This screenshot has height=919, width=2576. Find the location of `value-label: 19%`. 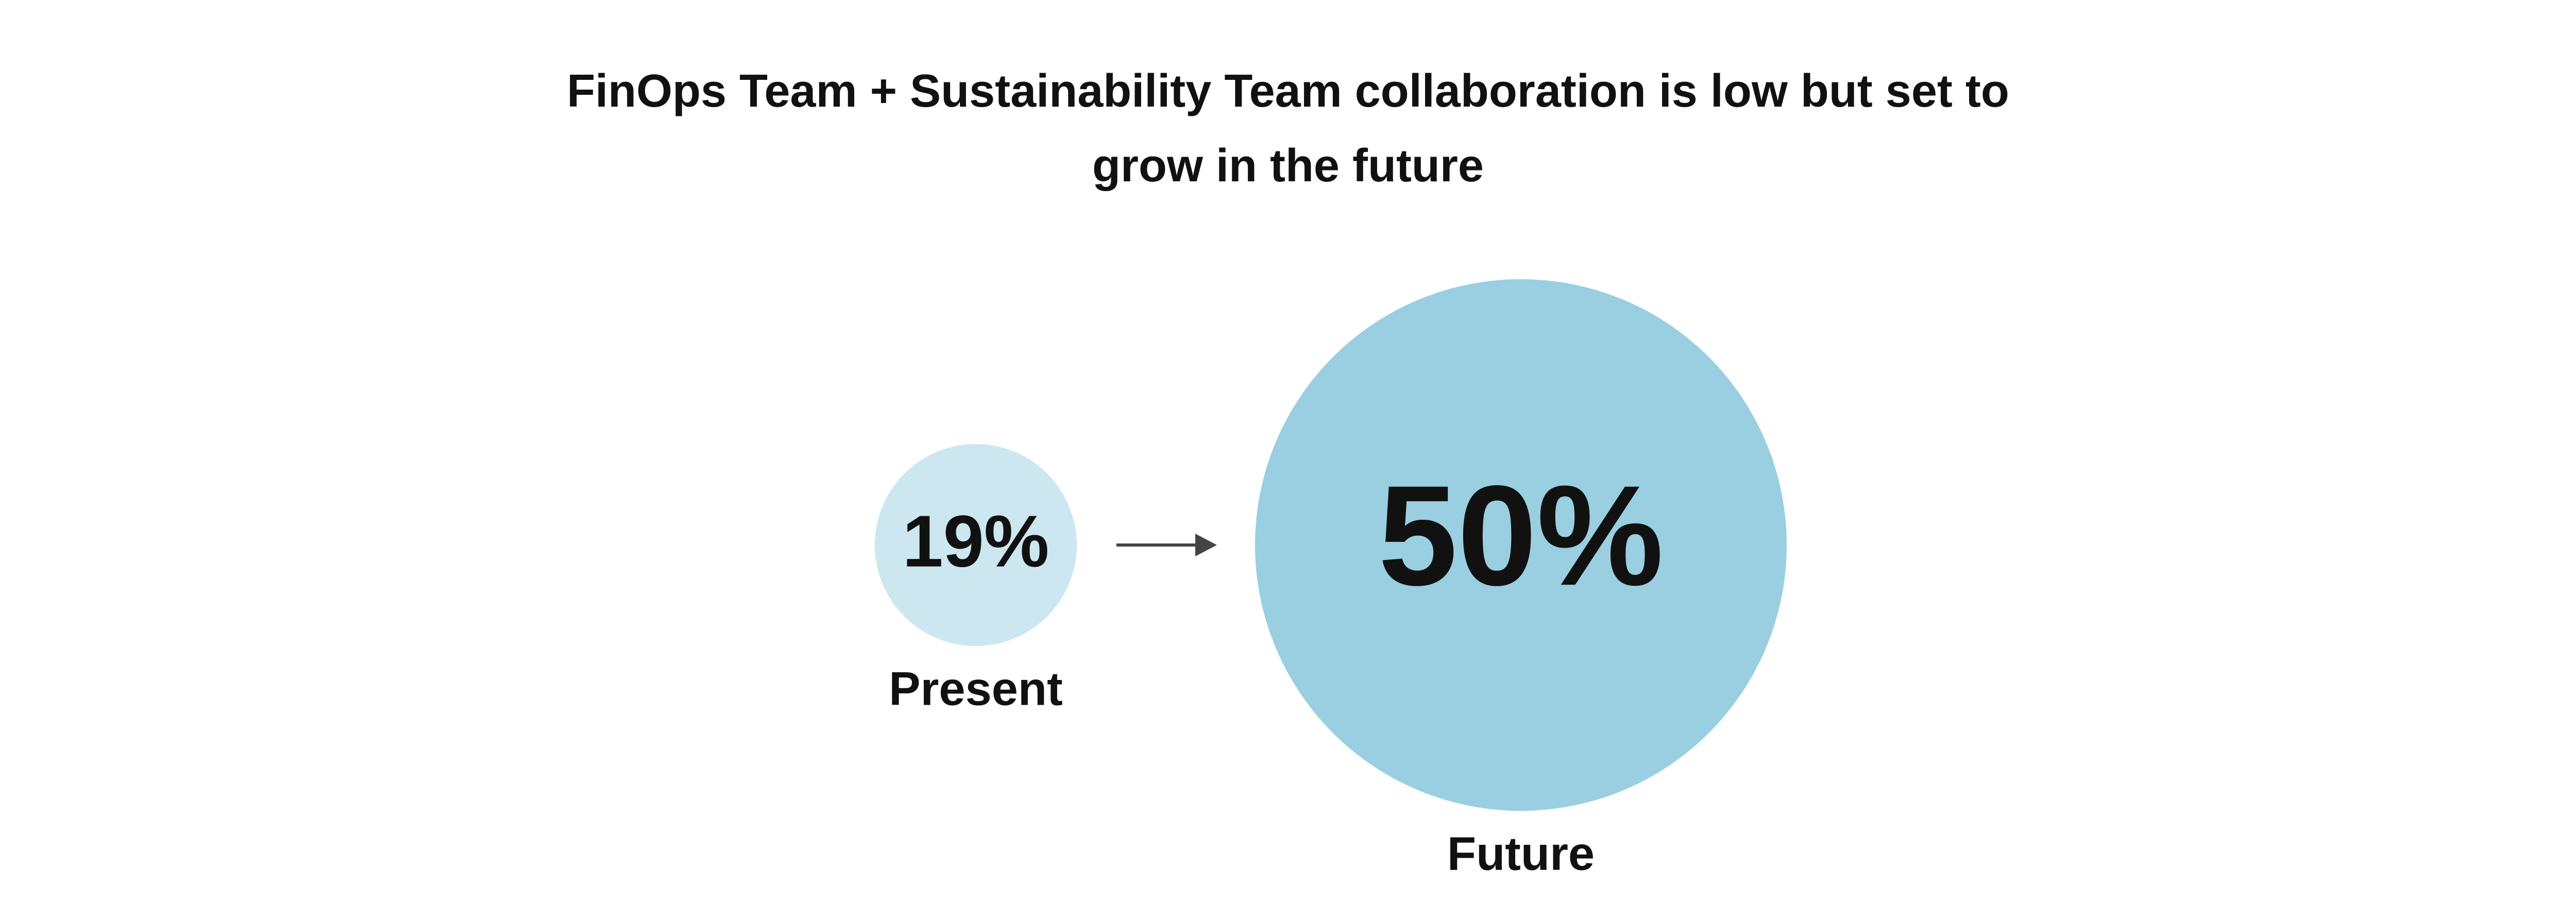

value-label: 19% is located at coordinates (976, 542).